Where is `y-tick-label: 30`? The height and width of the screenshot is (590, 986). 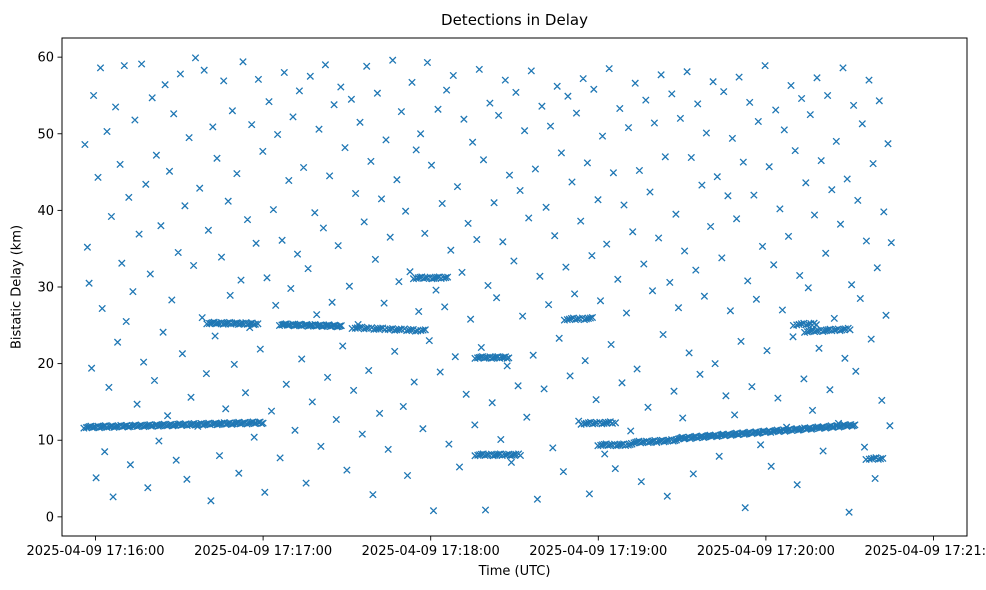 y-tick-label: 30 is located at coordinates (45, 288).